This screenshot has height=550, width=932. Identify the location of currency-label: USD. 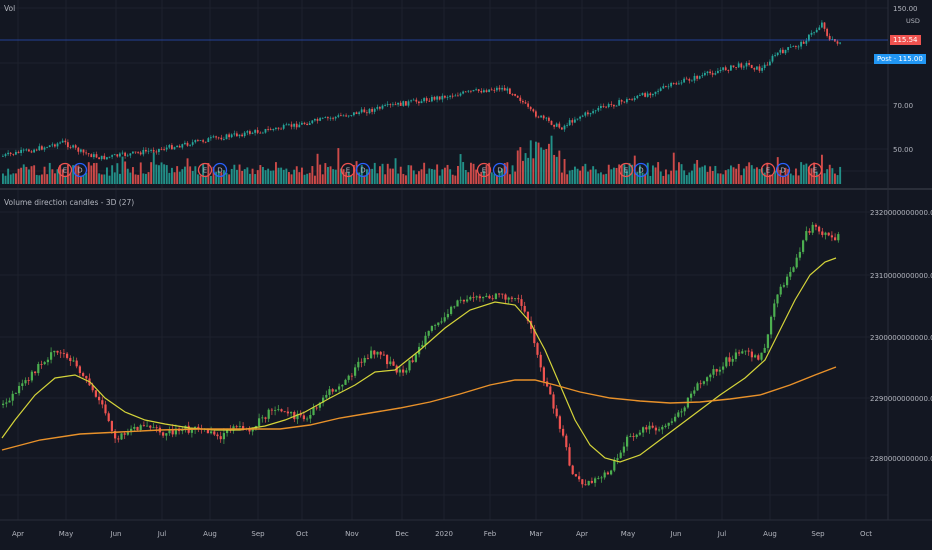
(913, 21).